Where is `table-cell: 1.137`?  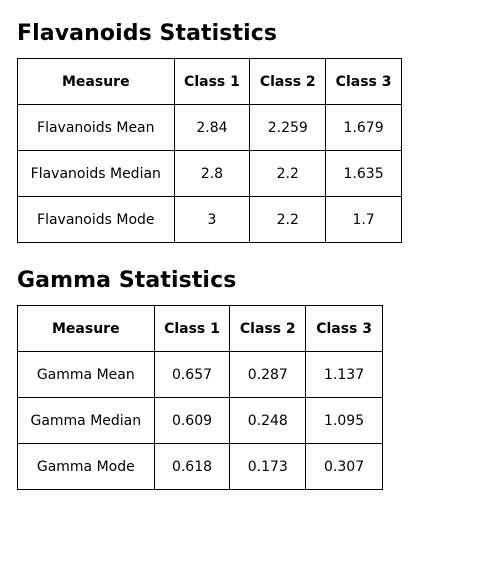
table-cell: 1.137 is located at coordinates (344, 375).